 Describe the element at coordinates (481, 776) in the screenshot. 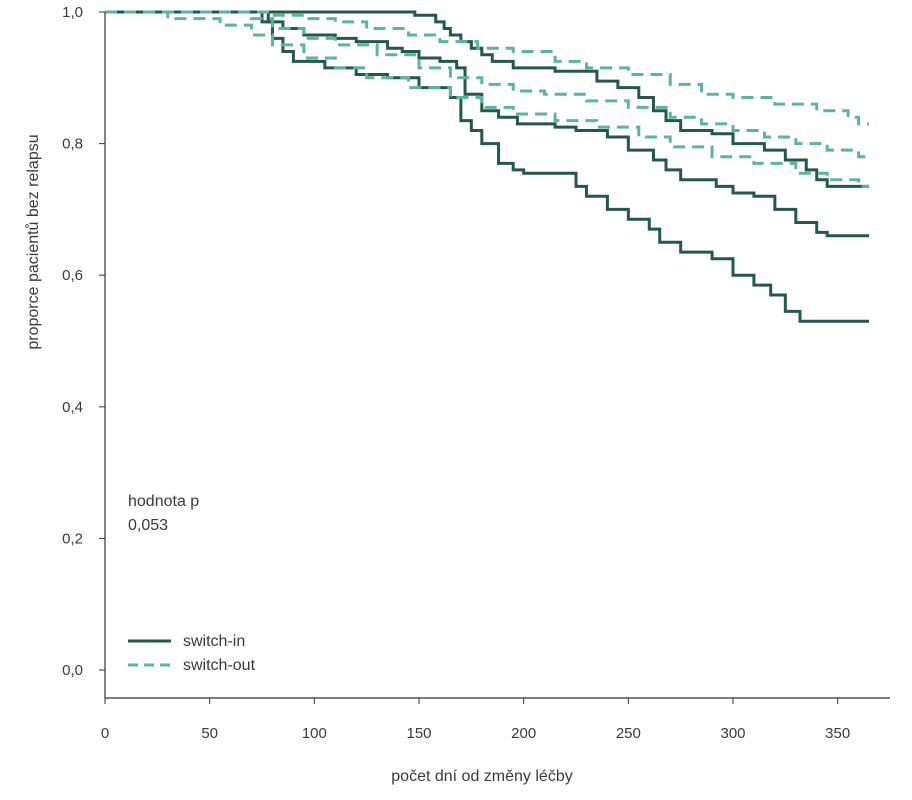

I see `x-axis-label: počet dní od změny léčby` at that location.